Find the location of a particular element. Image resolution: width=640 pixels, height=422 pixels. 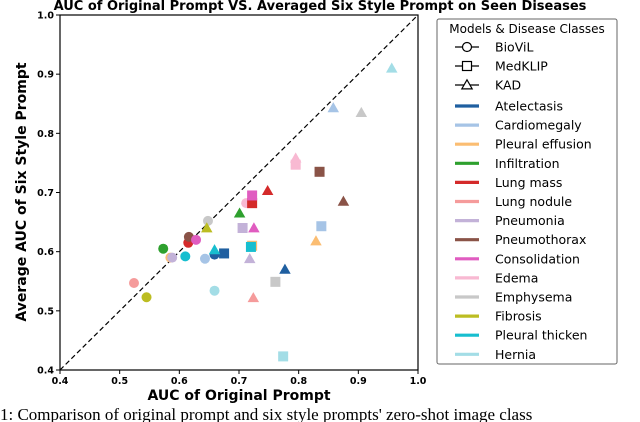

point-kad-pleural-thicken is located at coordinates (214, 249).